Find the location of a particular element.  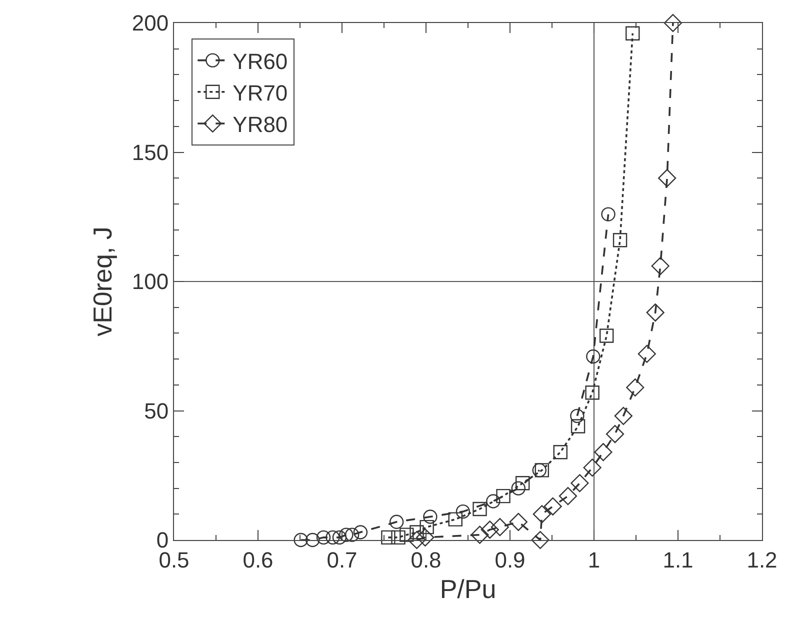

y-tick-label: 100 is located at coordinates (150, 281).